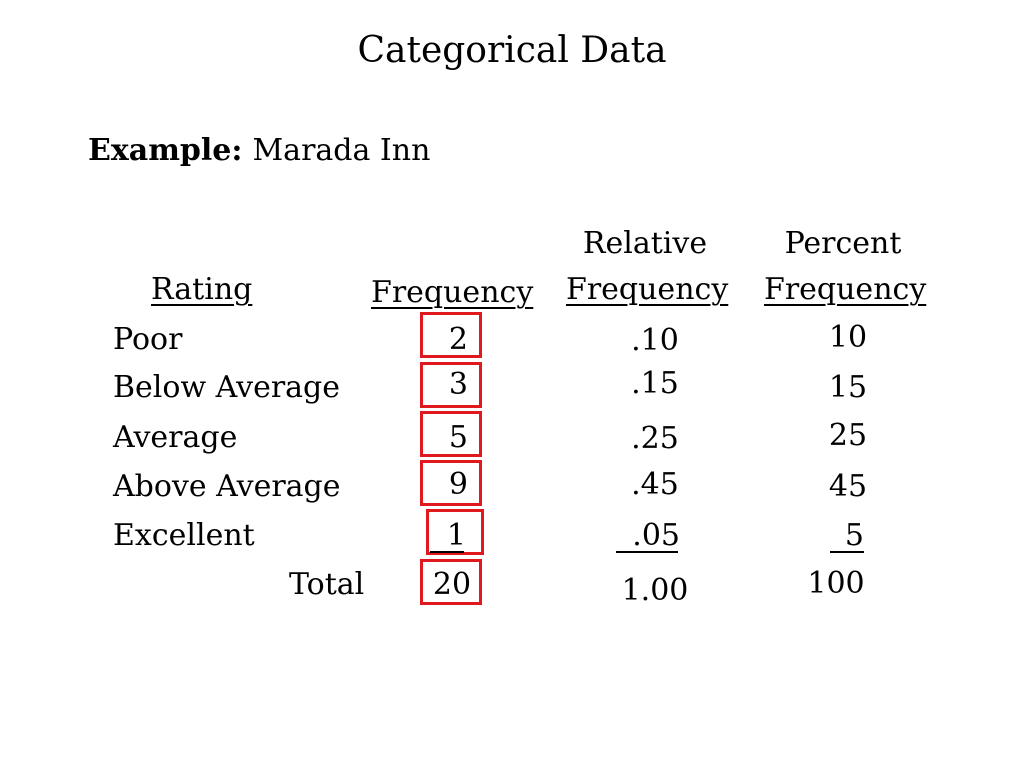 This screenshot has height=768, width=1024. What do you see at coordinates (655, 590) in the screenshot?
I see `total-relative: 1.00` at bounding box center [655, 590].